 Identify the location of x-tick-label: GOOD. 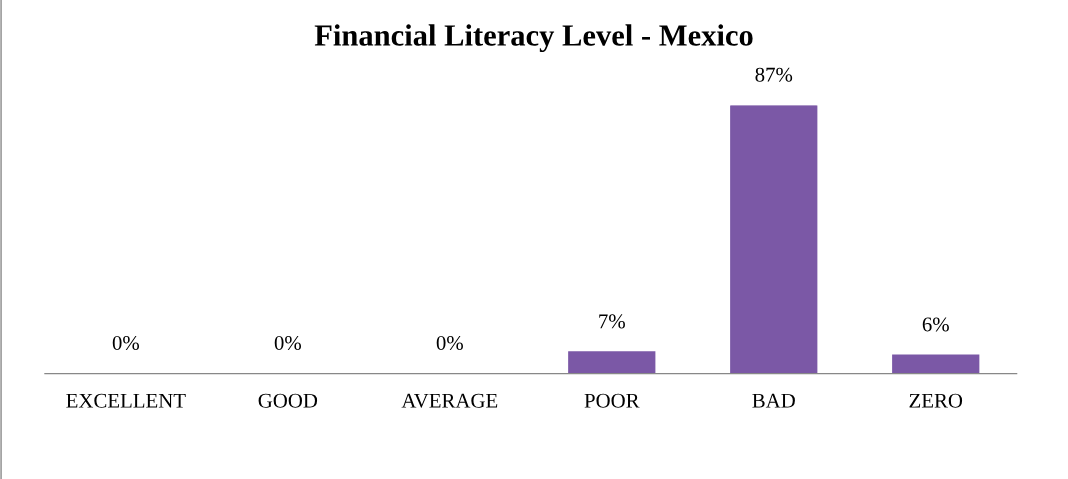
(288, 400).